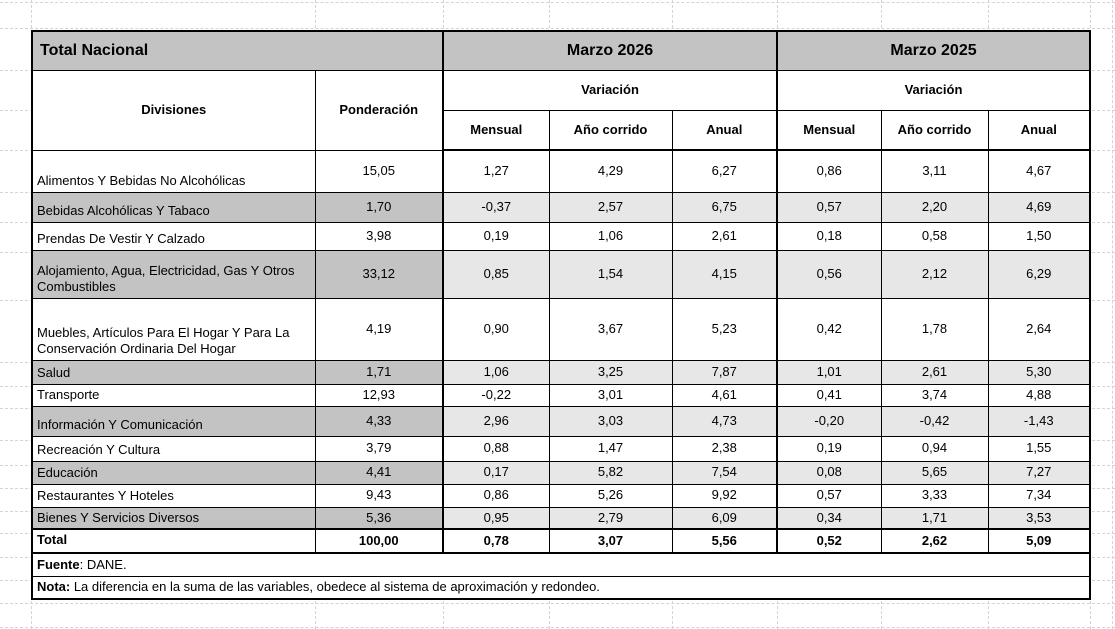 The height and width of the screenshot is (629, 1115). I want to click on value-cell: 1,47, so click(610, 448).